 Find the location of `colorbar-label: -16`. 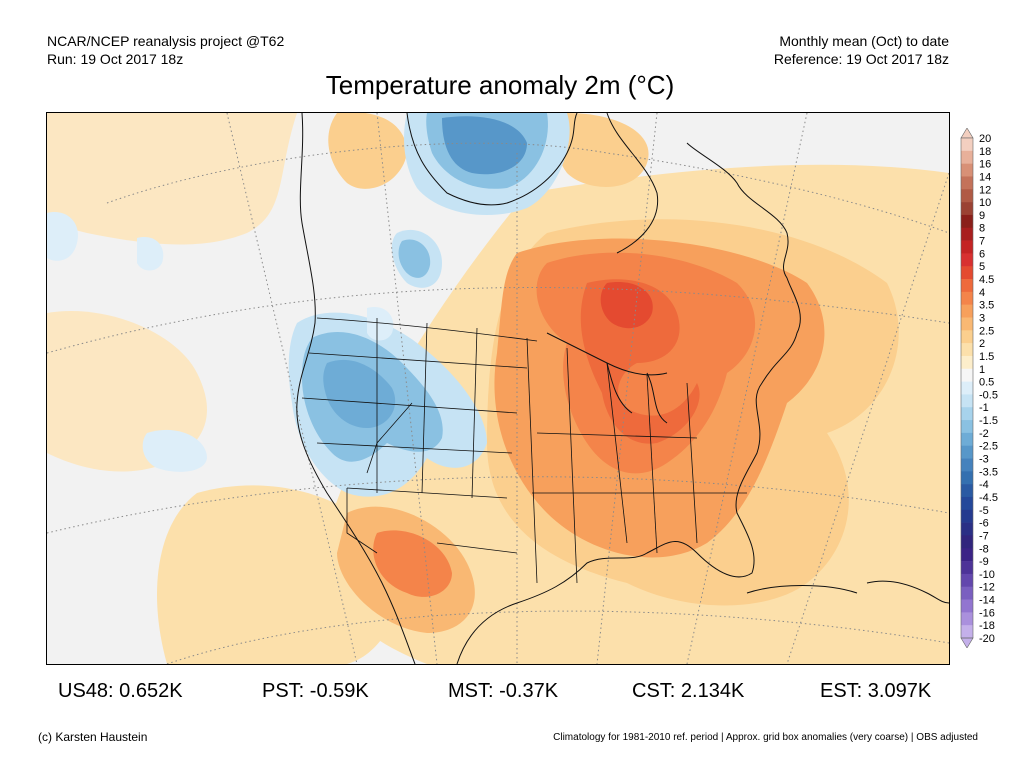

colorbar-label: -16 is located at coordinates (987, 613).